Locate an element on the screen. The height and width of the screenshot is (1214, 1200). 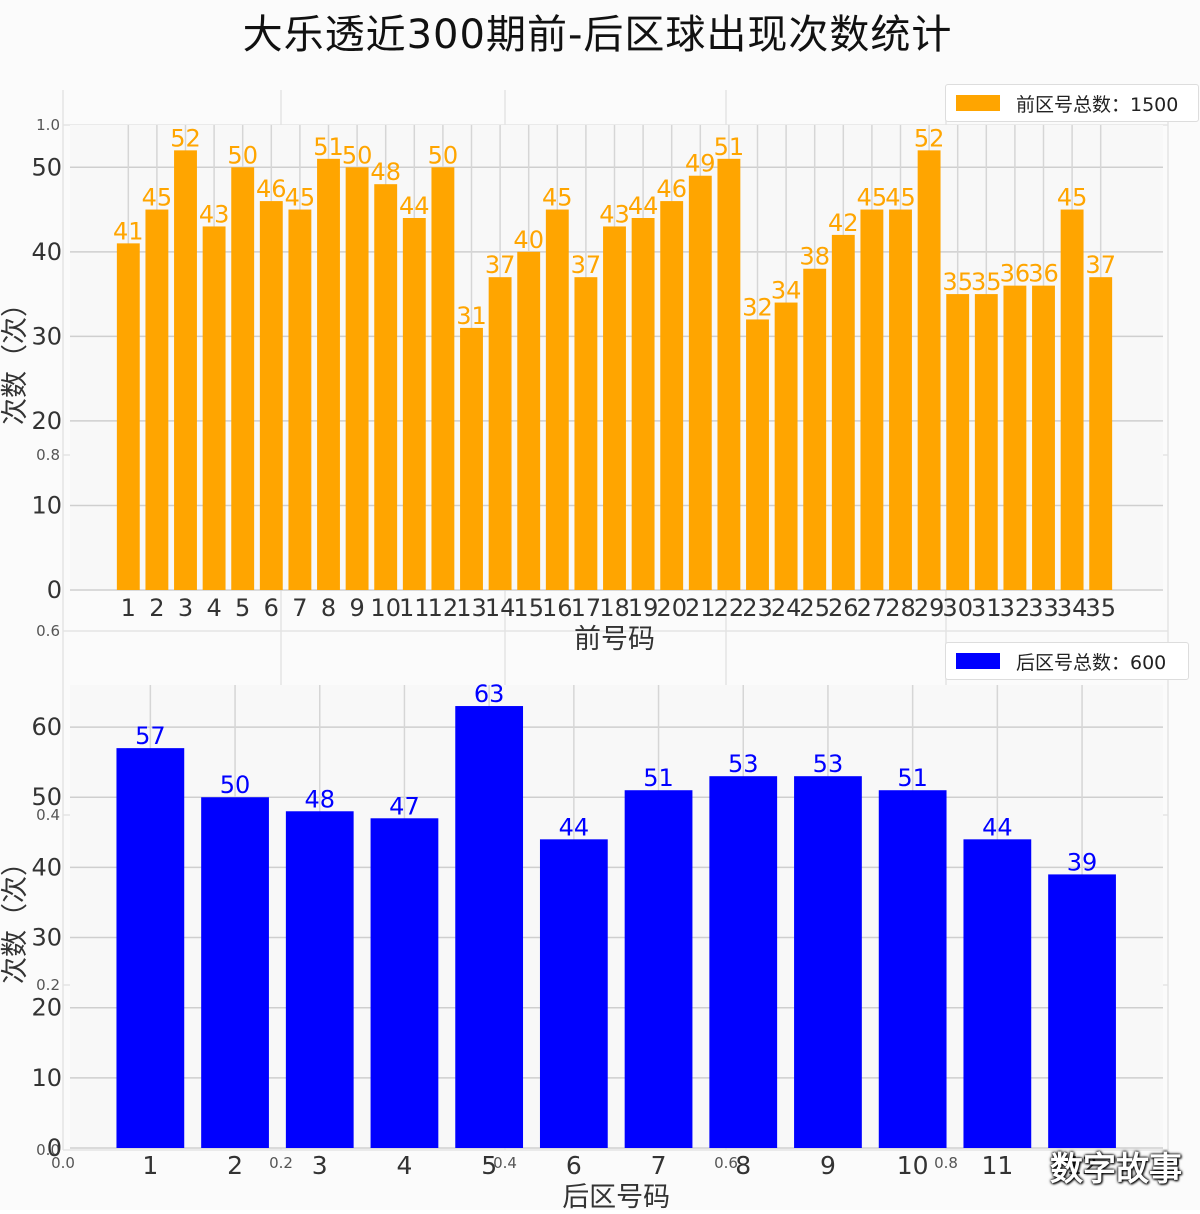
back-bar-value-label: 48 is located at coordinates (319, 799).